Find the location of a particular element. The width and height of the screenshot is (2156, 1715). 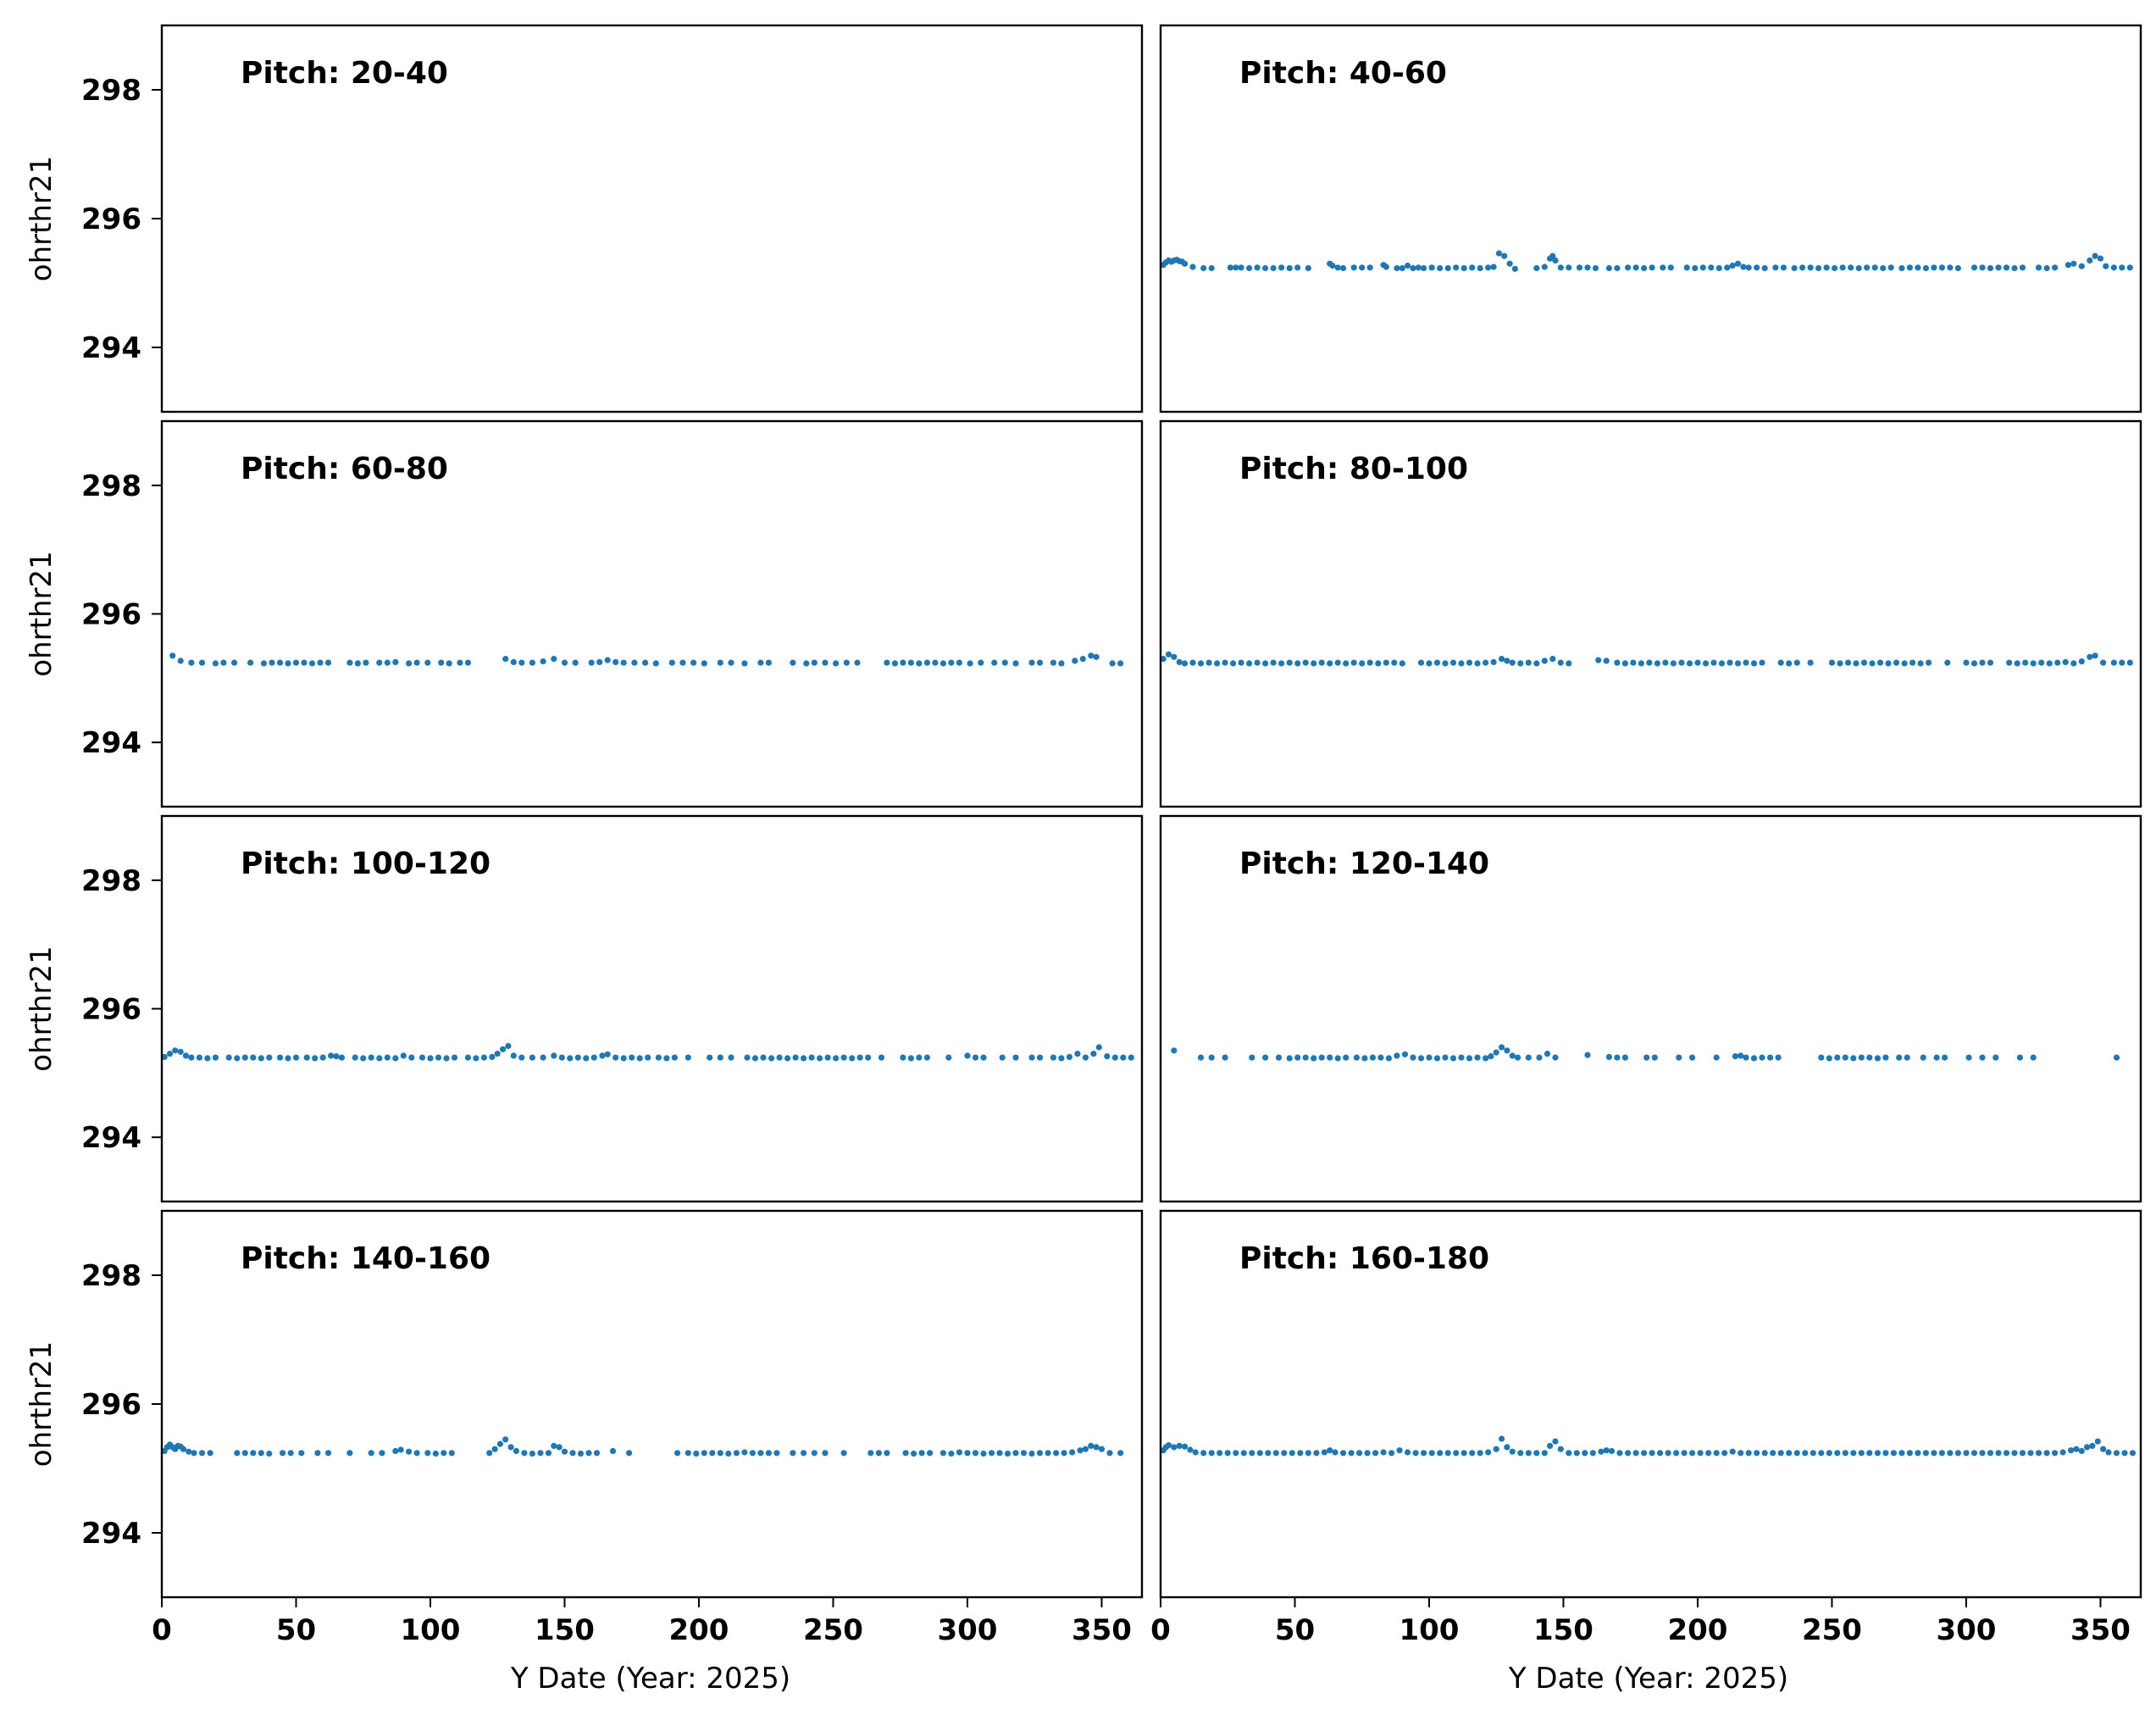

x-axis-label-right: Y Date (Year: 2025) is located at coordinates (1648, 1679).